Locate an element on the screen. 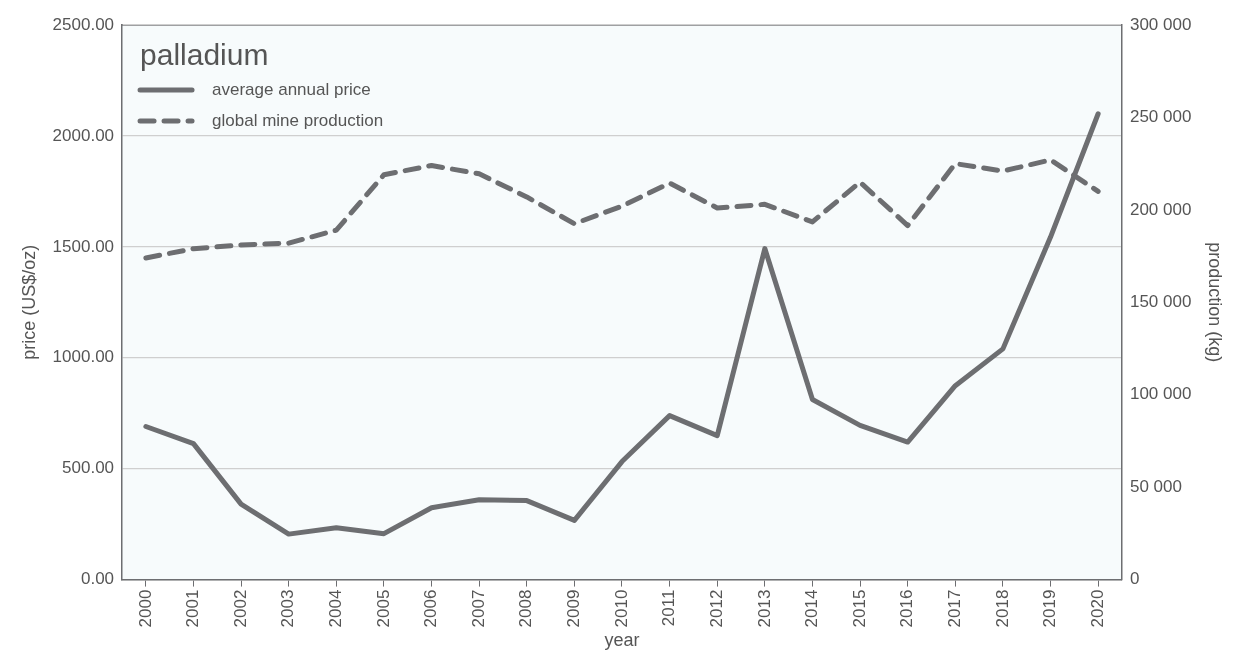  x-tick-label: 2010 is located at coordinates (621, 608).